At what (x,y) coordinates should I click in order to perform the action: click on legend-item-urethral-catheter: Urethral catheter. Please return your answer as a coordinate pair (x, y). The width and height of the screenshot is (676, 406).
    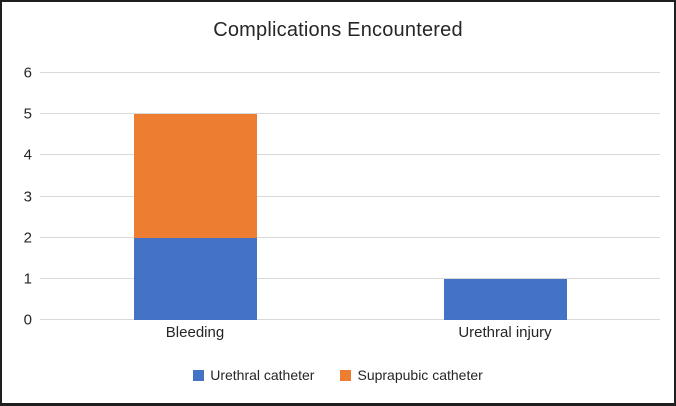
    Looking at the image, I should click on (253, 375).